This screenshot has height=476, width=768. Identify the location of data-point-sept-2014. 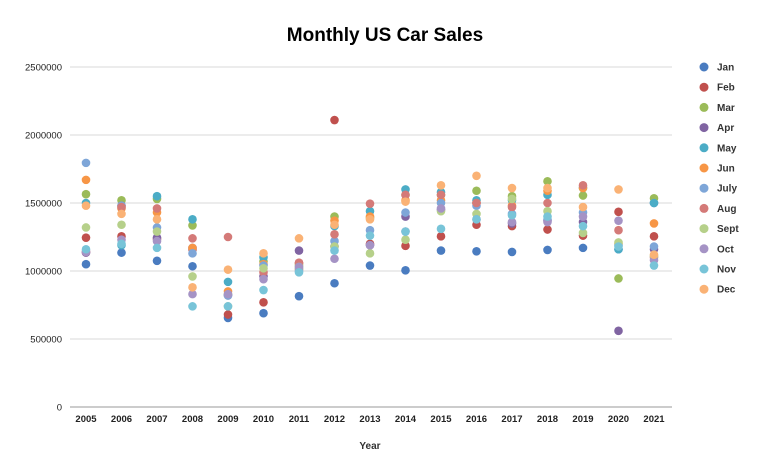
(405, 240).